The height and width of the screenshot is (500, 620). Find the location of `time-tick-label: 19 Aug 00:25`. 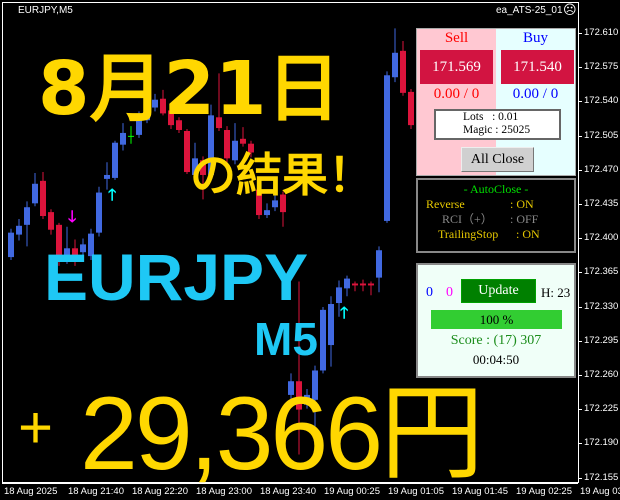

time-tick-label: 19 Aug 00:25 is located at coordinates (352, 491).